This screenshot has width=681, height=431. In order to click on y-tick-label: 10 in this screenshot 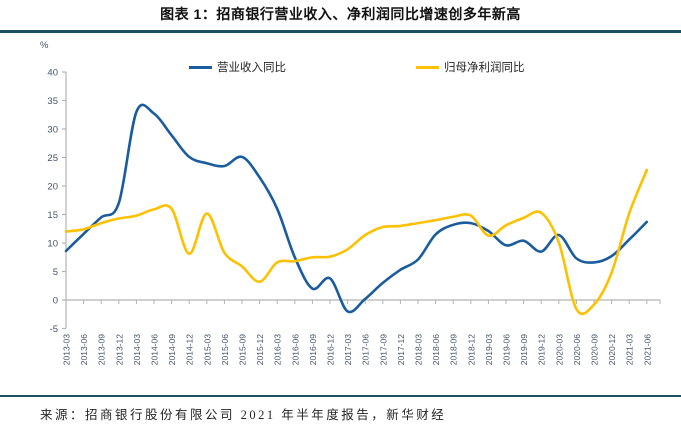, I will do `click(52, 244)`.